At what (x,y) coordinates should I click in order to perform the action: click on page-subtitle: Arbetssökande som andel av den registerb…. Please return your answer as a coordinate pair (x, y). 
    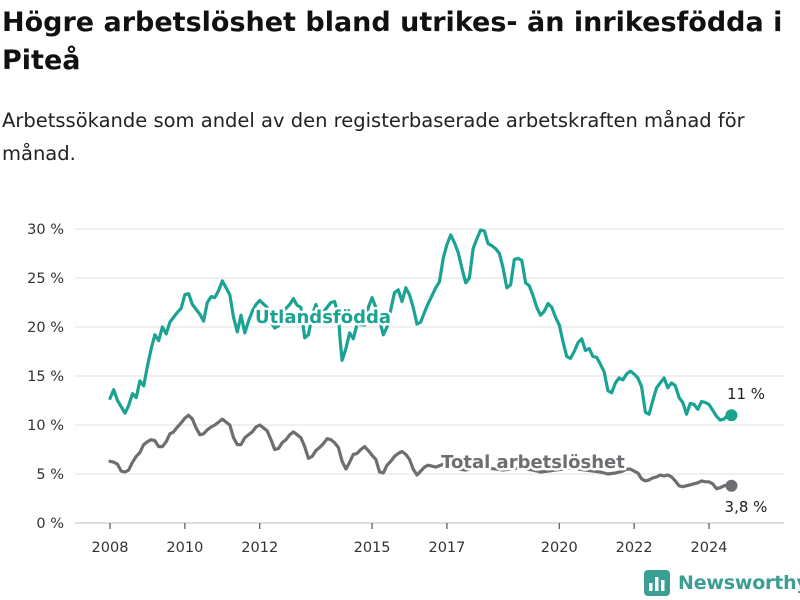
    Looking at the image, I should click on (373, 137).